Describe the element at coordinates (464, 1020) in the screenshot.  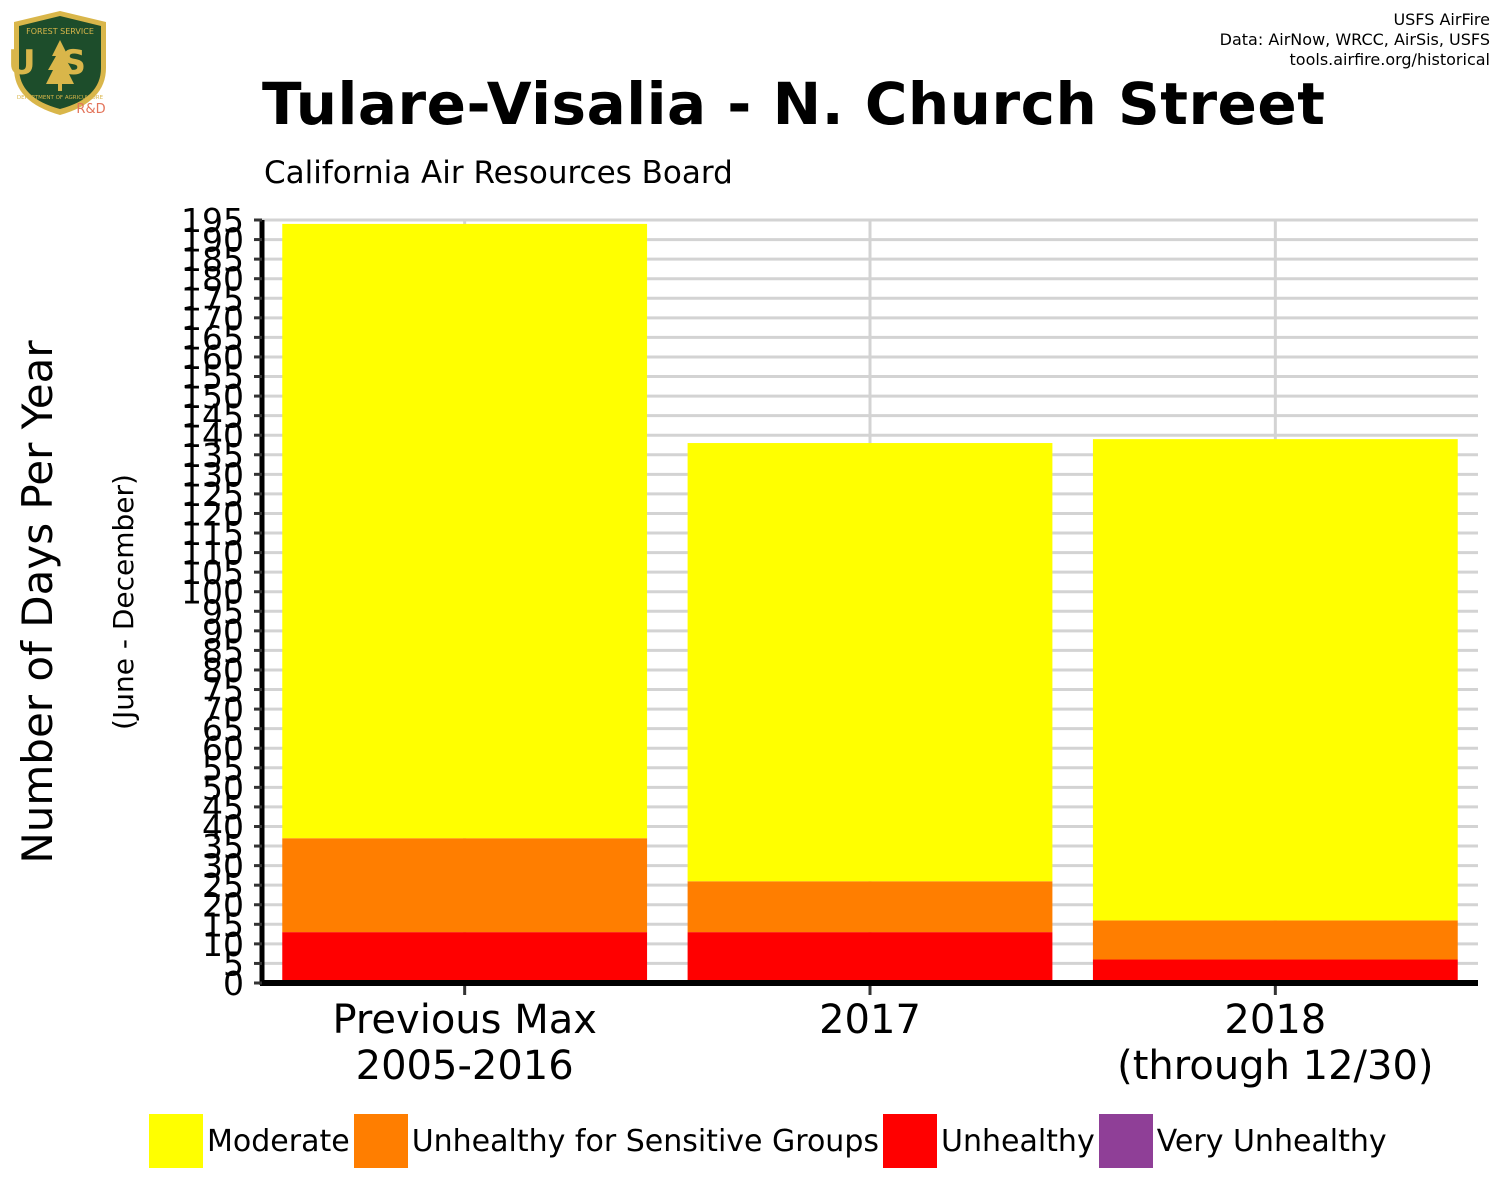
I see `x-tick-label: Previous Max` at that location.